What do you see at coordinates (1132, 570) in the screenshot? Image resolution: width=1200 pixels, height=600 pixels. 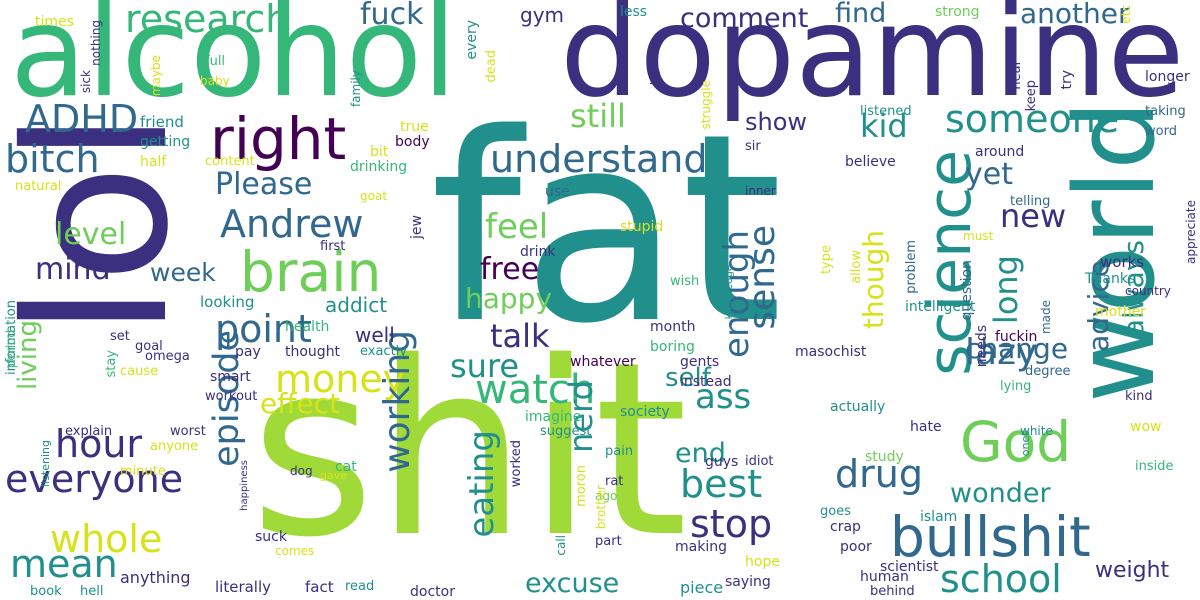 I see `word-weight: weight` at bounding box center [1132, 570].